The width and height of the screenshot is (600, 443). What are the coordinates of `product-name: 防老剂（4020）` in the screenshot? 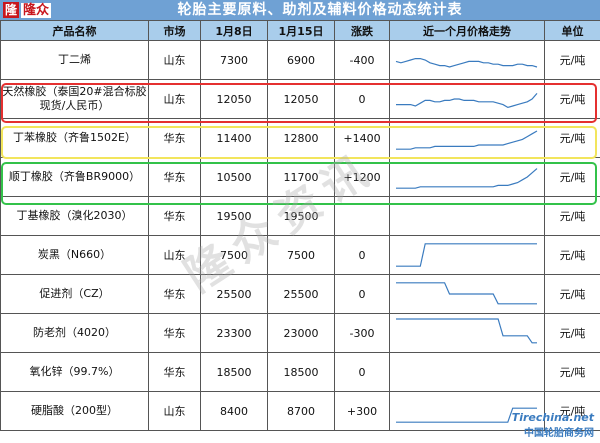 It's located at (74, 333).